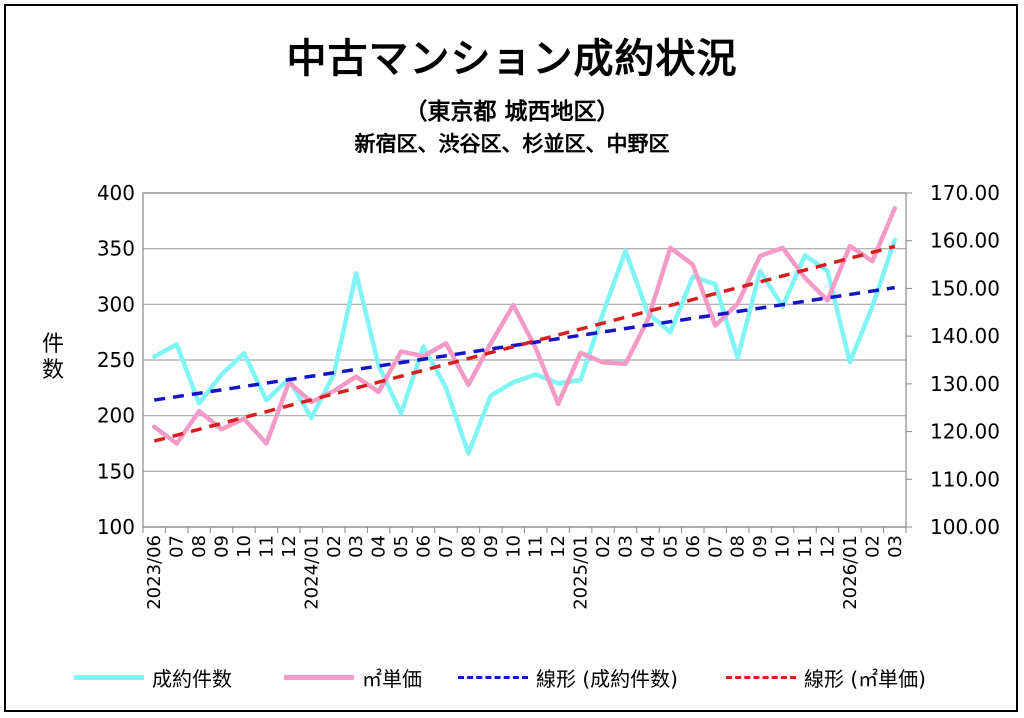 This screenshot has height=718, width=1024. I want to click on legend-swatch-count-trend, so click(493, 677).